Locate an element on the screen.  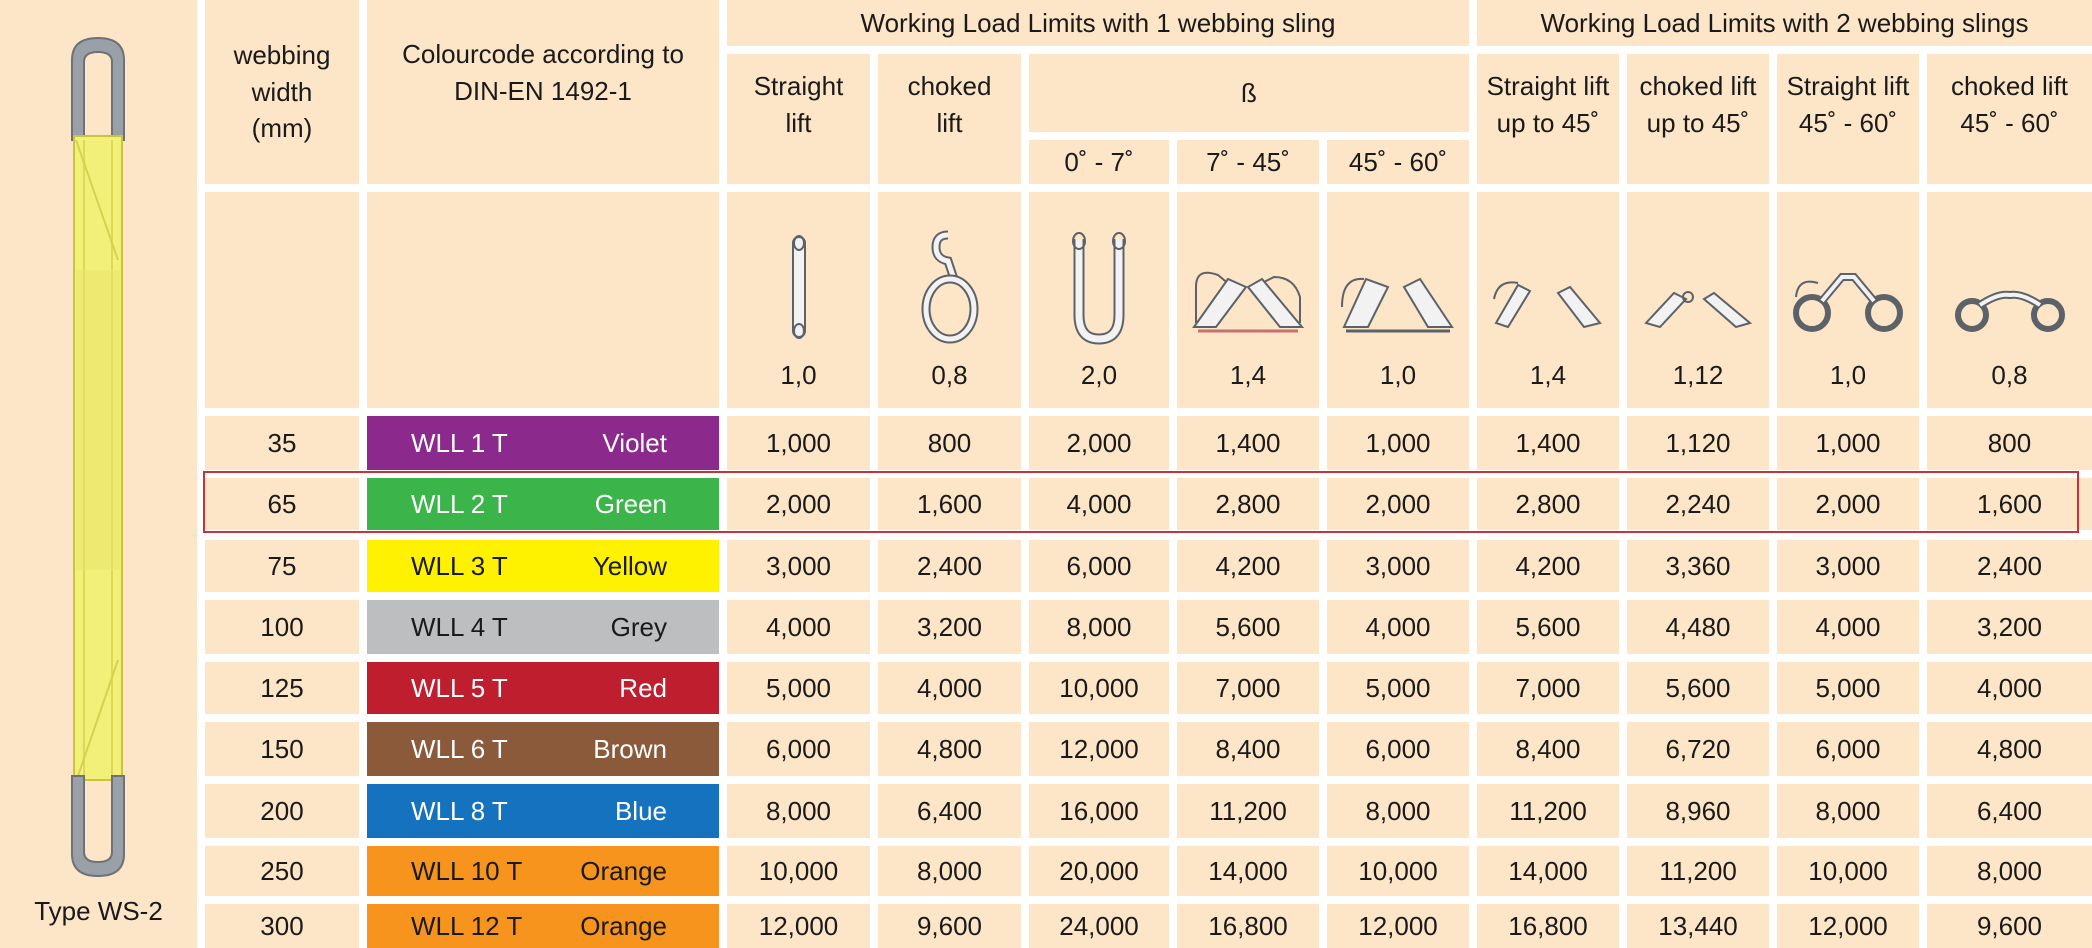
illustration-cell: 1,0 is located at coordinates (798, 300).